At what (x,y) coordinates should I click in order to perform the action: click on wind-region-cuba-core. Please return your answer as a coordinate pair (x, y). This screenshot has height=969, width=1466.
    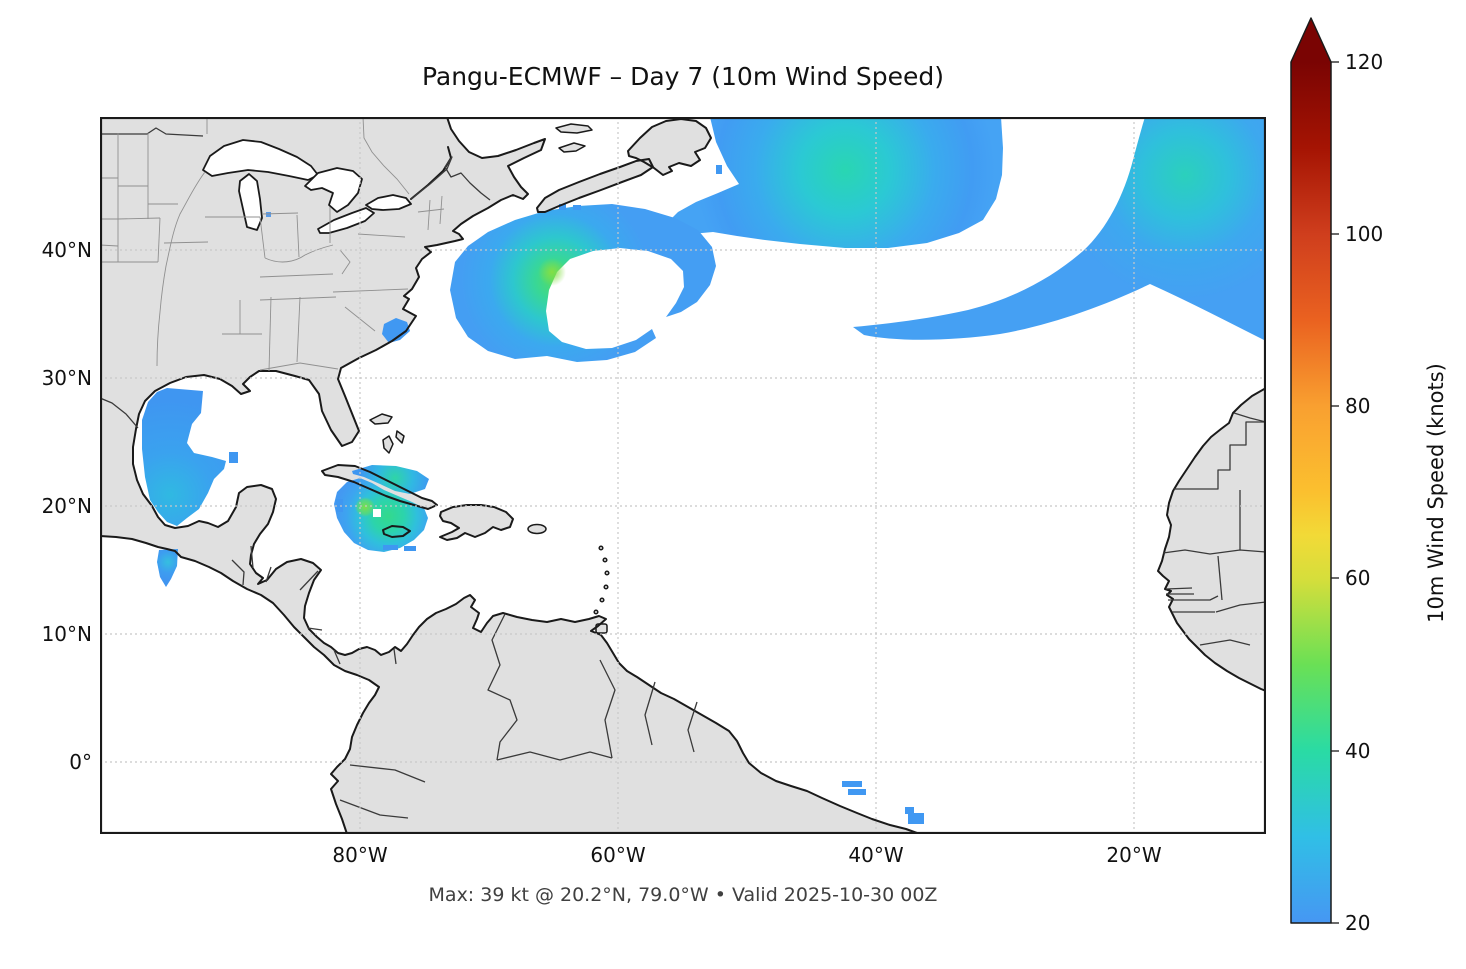
    Looking at the image, I should click on (365, 507).